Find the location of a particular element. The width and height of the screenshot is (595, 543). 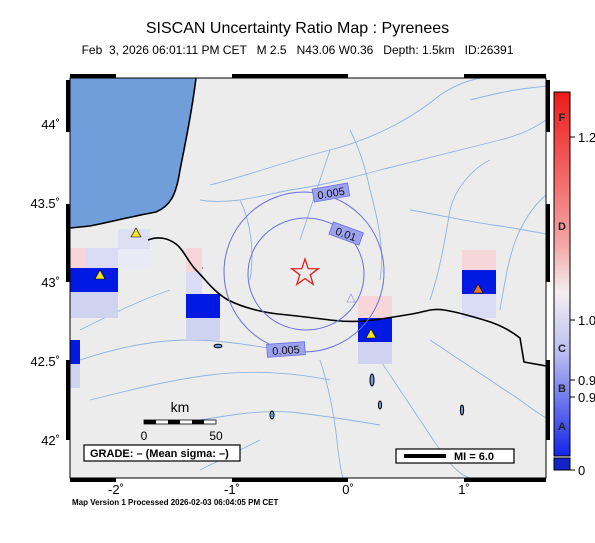

lon-tick-0: 0˚ is located at coordinates (348, 489).